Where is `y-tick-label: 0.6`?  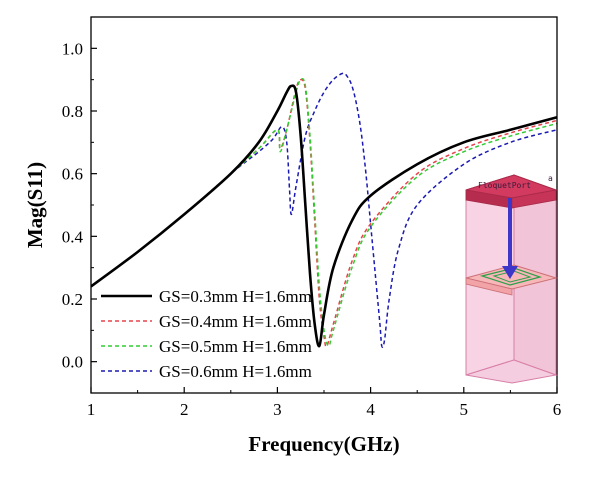 y-tick-label: 0.6 is located at coordinates (72, 174).